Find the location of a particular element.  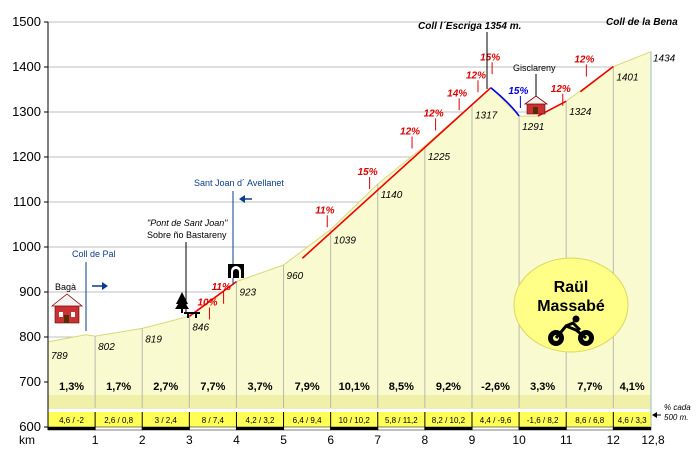

altitude-label: 819 is located at coordinates (153, 339).